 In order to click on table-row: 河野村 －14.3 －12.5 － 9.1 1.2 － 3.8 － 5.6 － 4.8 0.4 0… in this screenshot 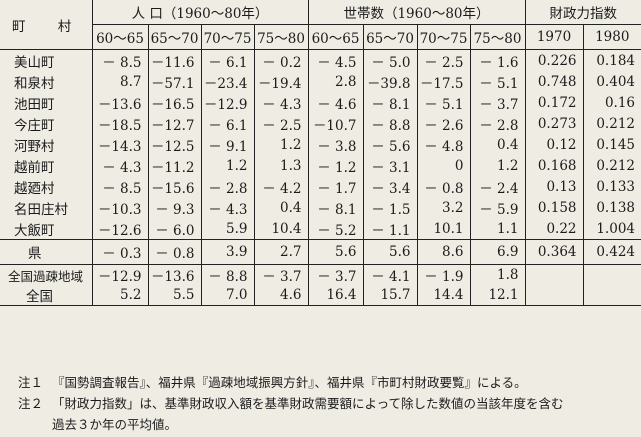, I will do `click(320, 144)`.